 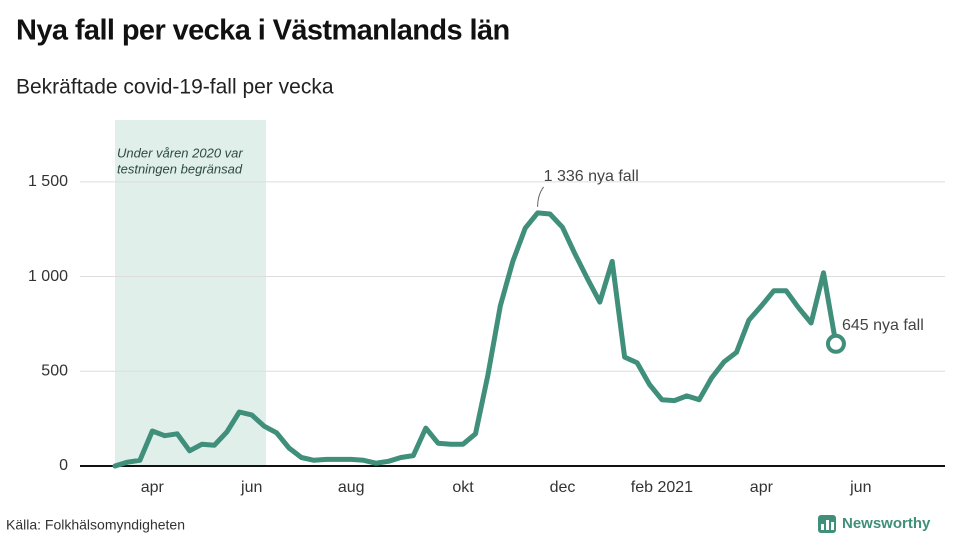 What do you see at coordinates (883, 325) in the screenshot?
I see `annotation: 645 nya fall` at bounding box center [883, 325].